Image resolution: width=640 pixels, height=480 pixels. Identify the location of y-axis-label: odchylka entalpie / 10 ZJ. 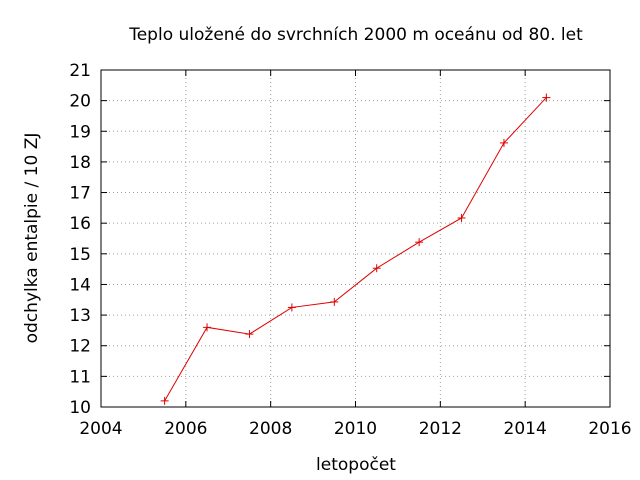
(32, 238).